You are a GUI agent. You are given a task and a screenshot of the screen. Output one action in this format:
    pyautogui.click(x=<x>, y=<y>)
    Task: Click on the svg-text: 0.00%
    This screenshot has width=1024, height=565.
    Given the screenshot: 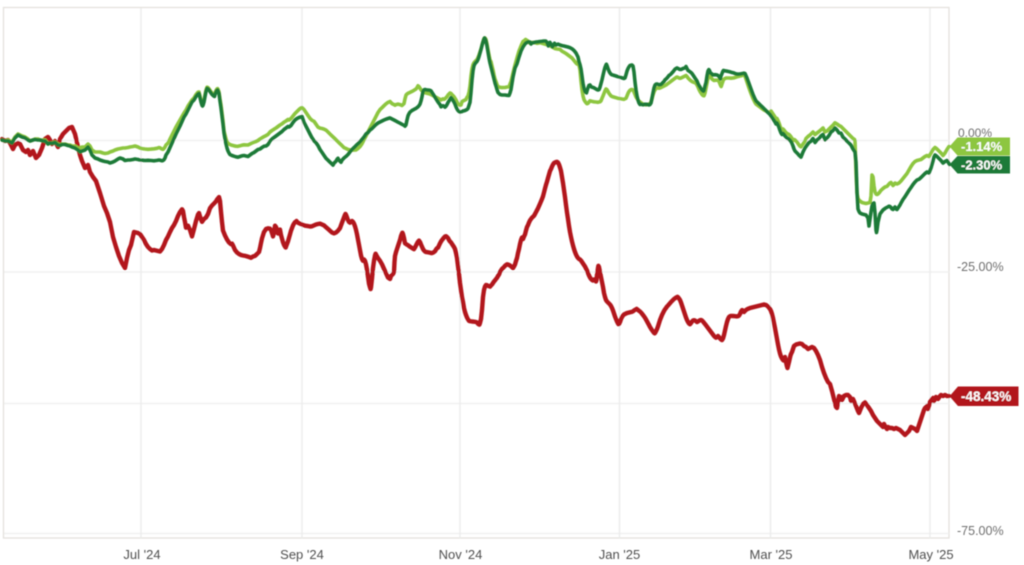 What is the action you would take?
    pyautogui.click(x=975, y=133)
    